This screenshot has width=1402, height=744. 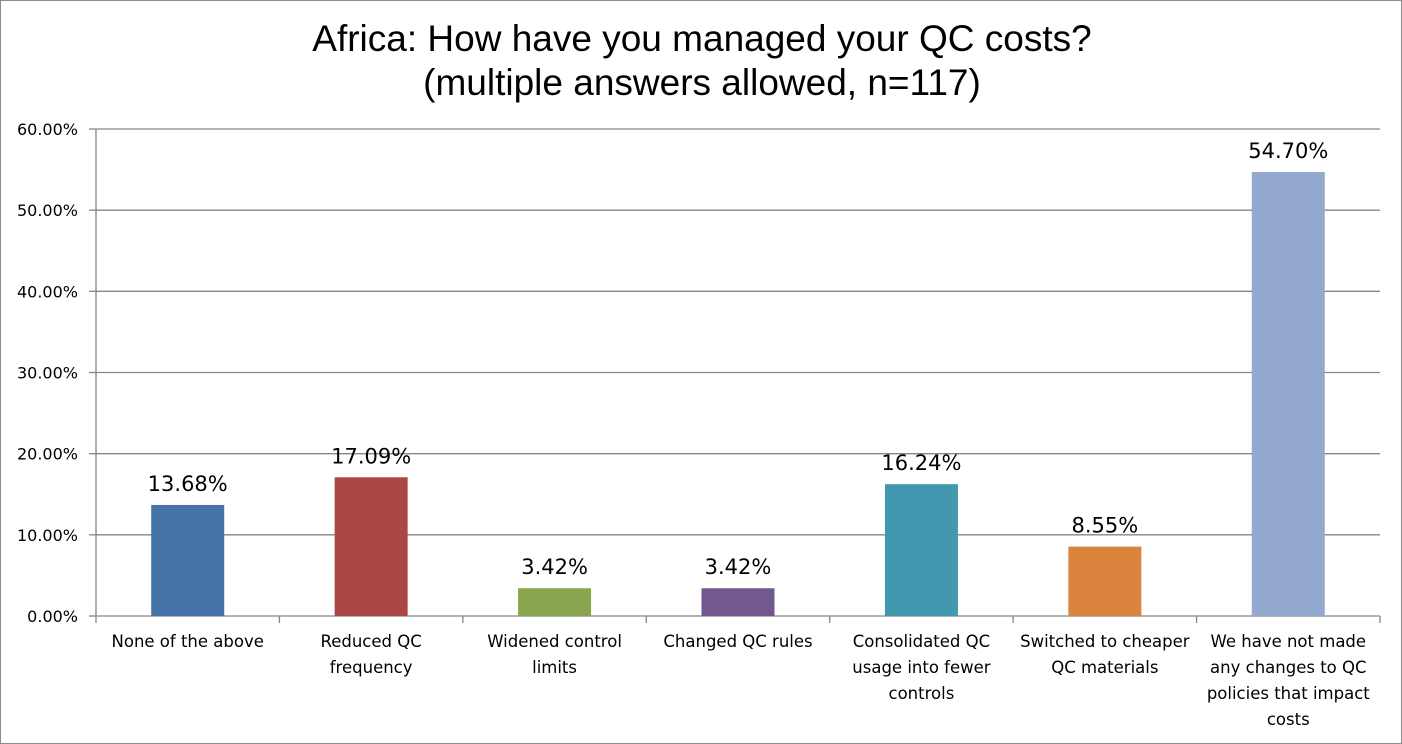 I want to click on x-category-label-line: We have not made, so click(x=1288, y=641).